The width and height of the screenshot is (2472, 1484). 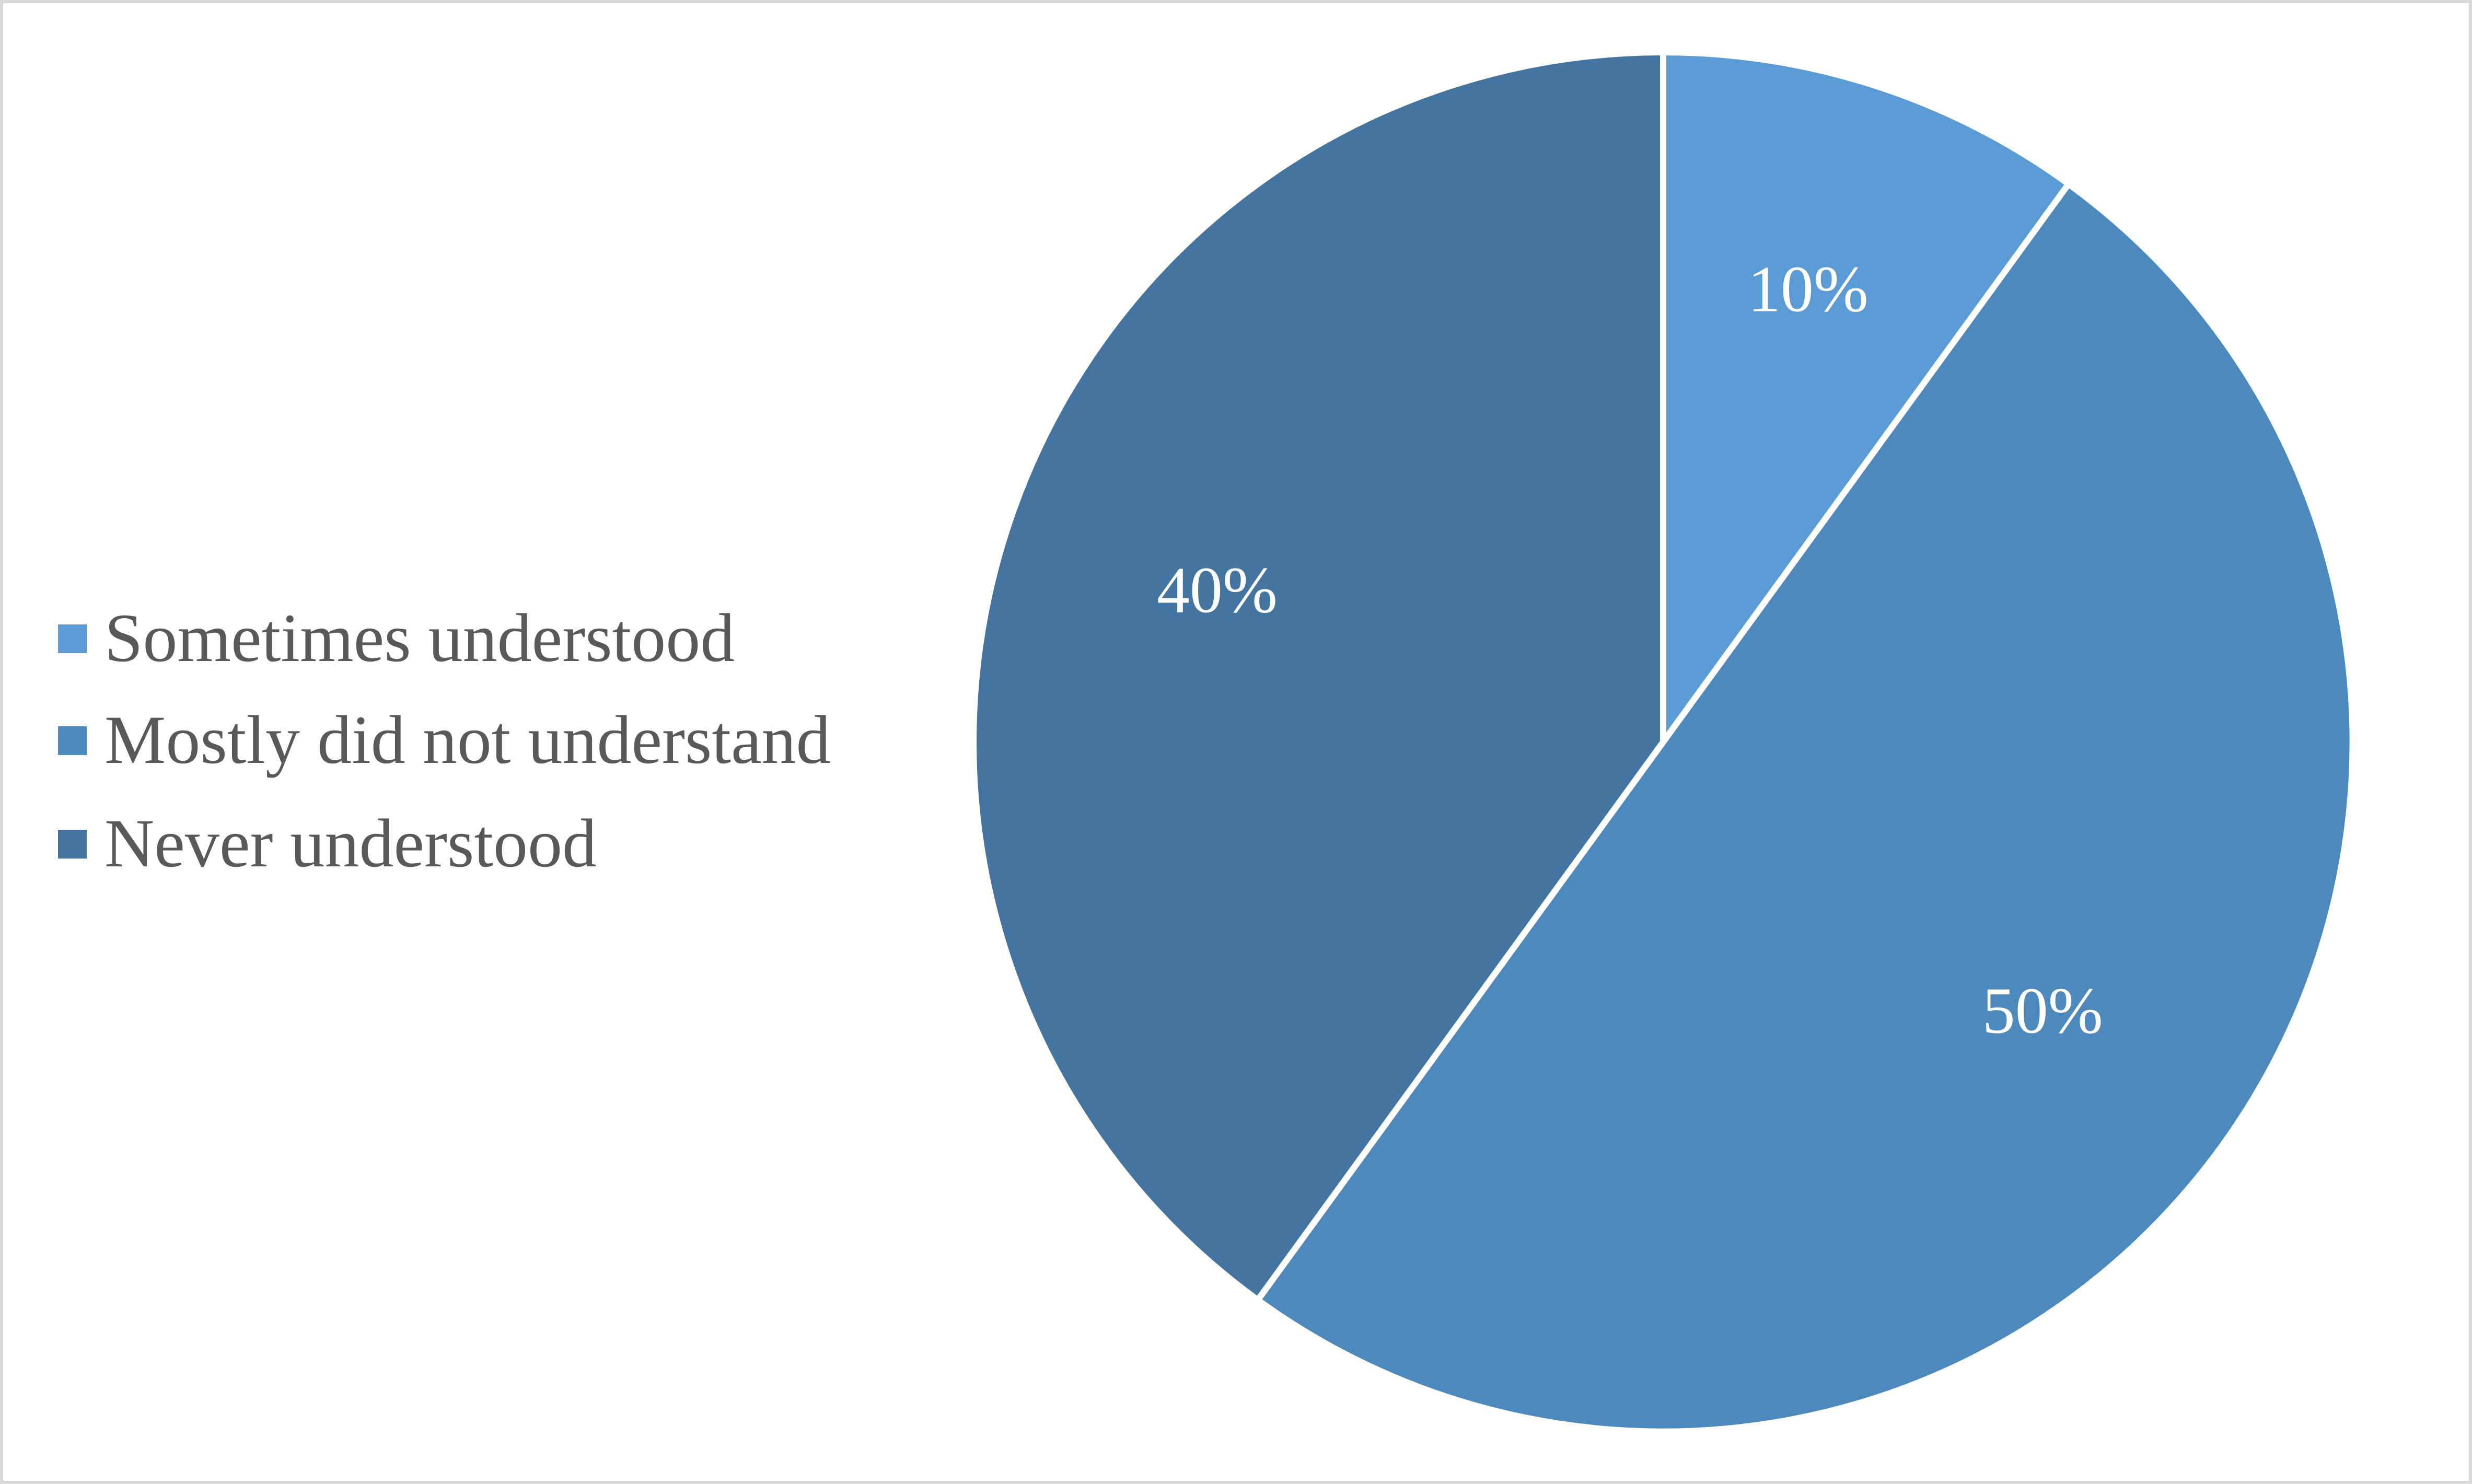 What do you see at coordinates (351, 843) in the screenshot?
I see `legend-label-never-understood: Never understood` at bounding box center [351, 843].